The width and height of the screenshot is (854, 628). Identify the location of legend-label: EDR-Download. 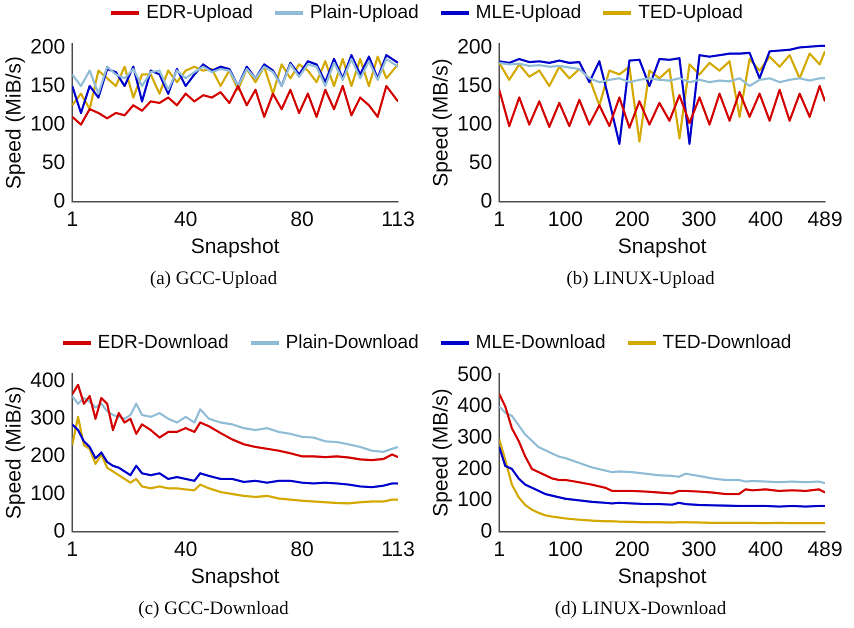
(162, 343).